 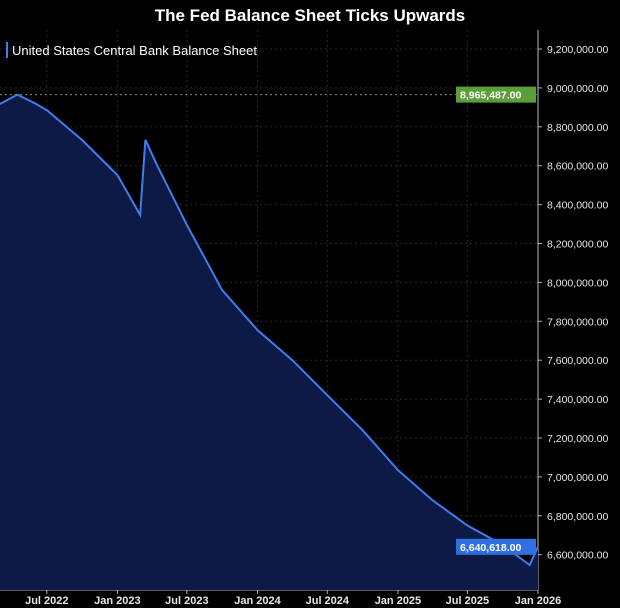 What do you see at coordinates (310, 15) in the screenshot?
I see `chart-title: The Fed Balance Sheet Ticks Upwards` at bounding box center [310, 15].